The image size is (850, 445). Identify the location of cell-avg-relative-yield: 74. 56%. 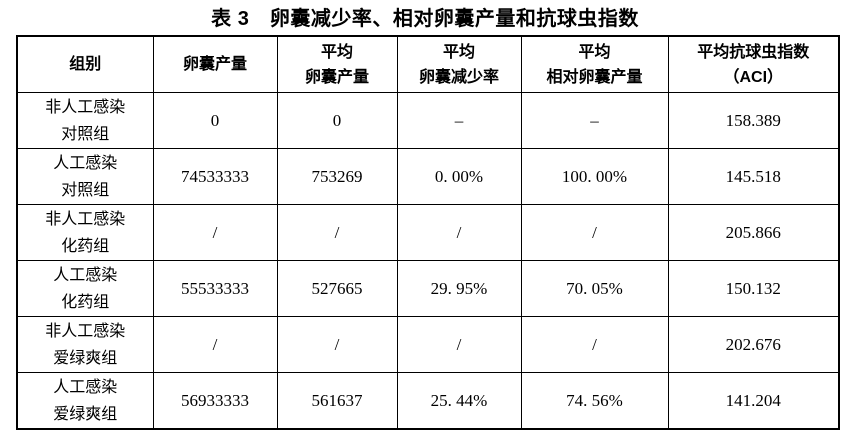
(594, 401).